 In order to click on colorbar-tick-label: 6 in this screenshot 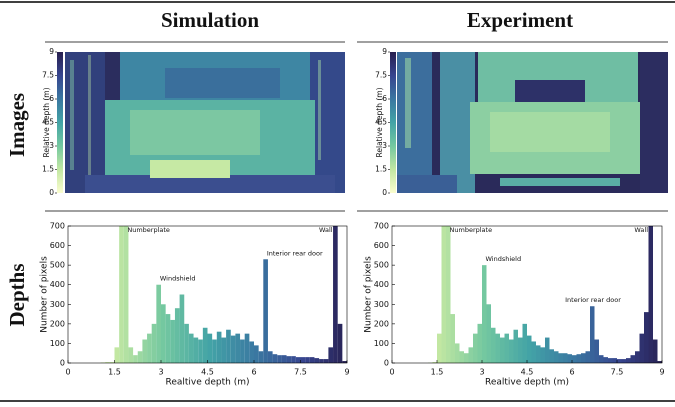, I will do `click(51, 98)`.